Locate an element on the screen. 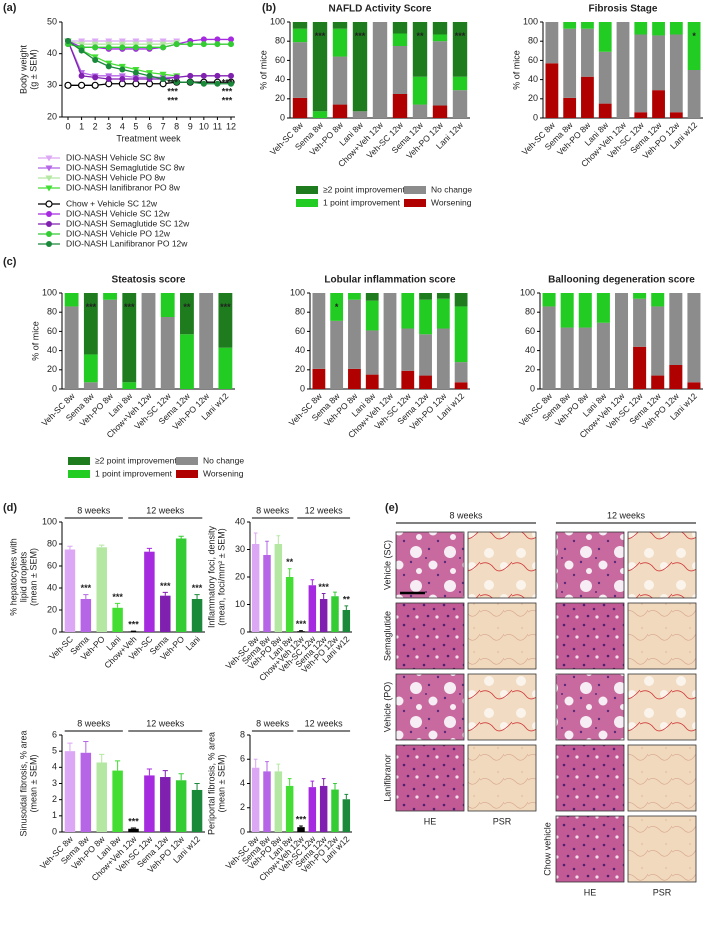  y-tick-label: 0 is located at coordinates (282, 117).